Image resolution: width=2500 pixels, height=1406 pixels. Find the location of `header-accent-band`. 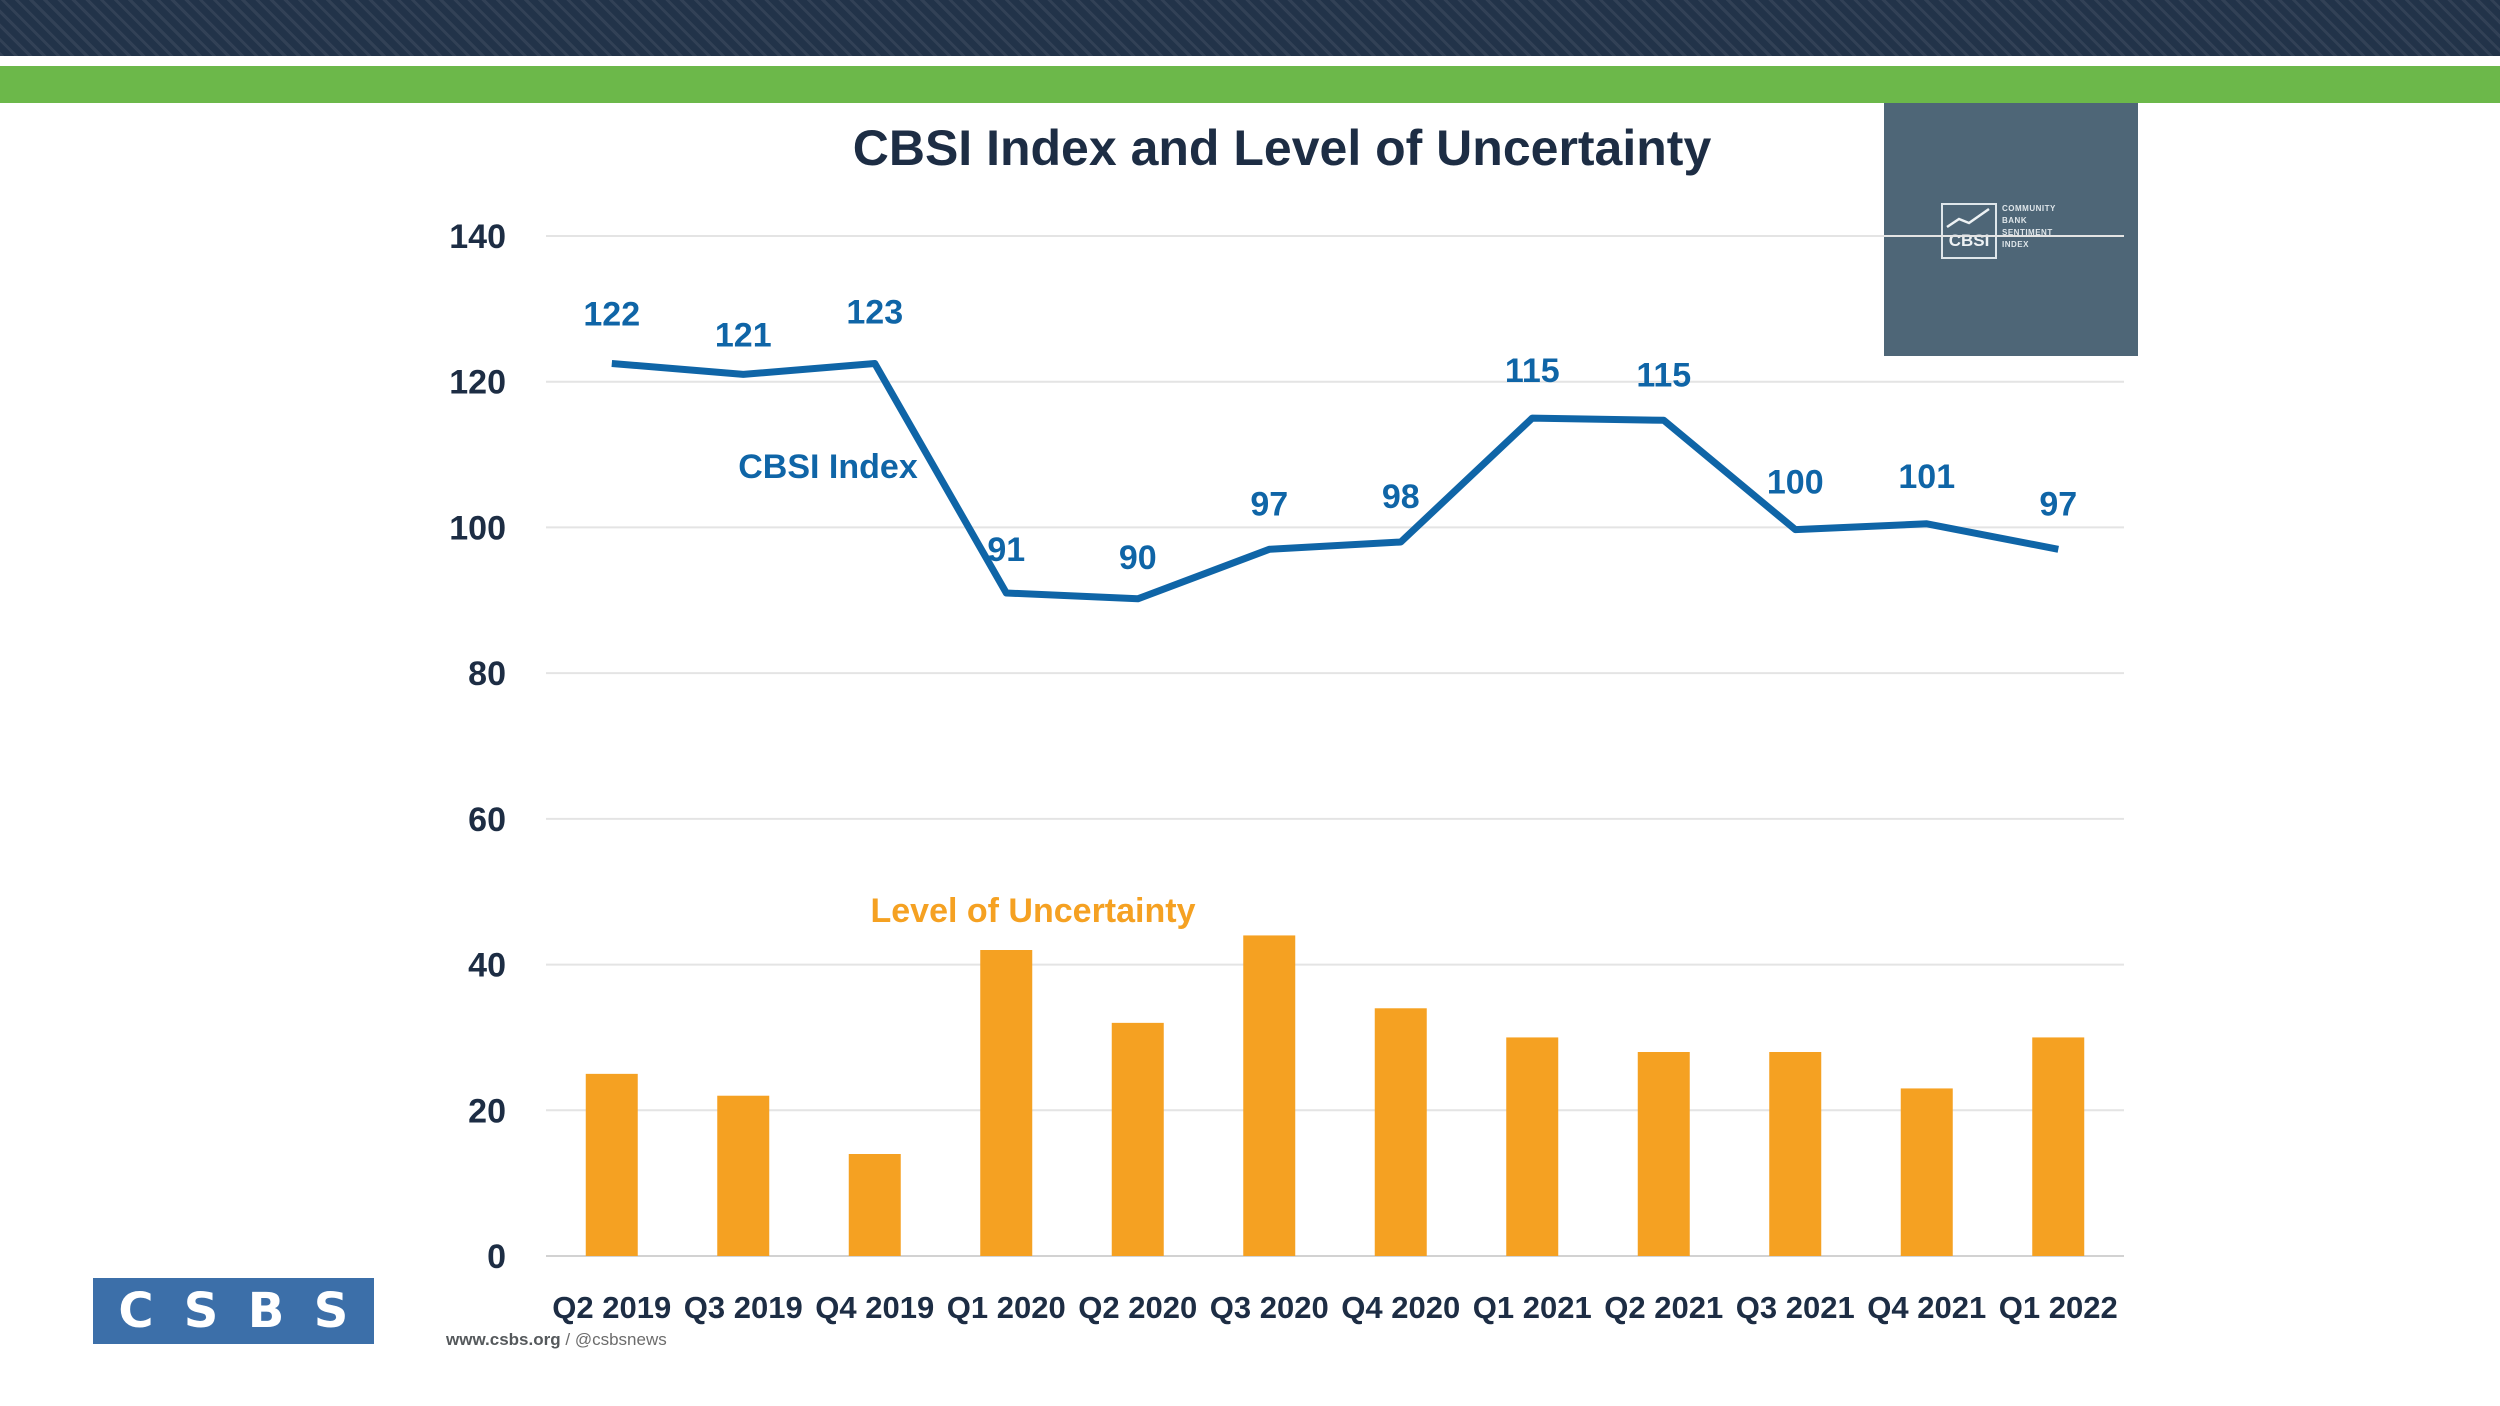

header-accent-band is located at coordinates (1250, 84).